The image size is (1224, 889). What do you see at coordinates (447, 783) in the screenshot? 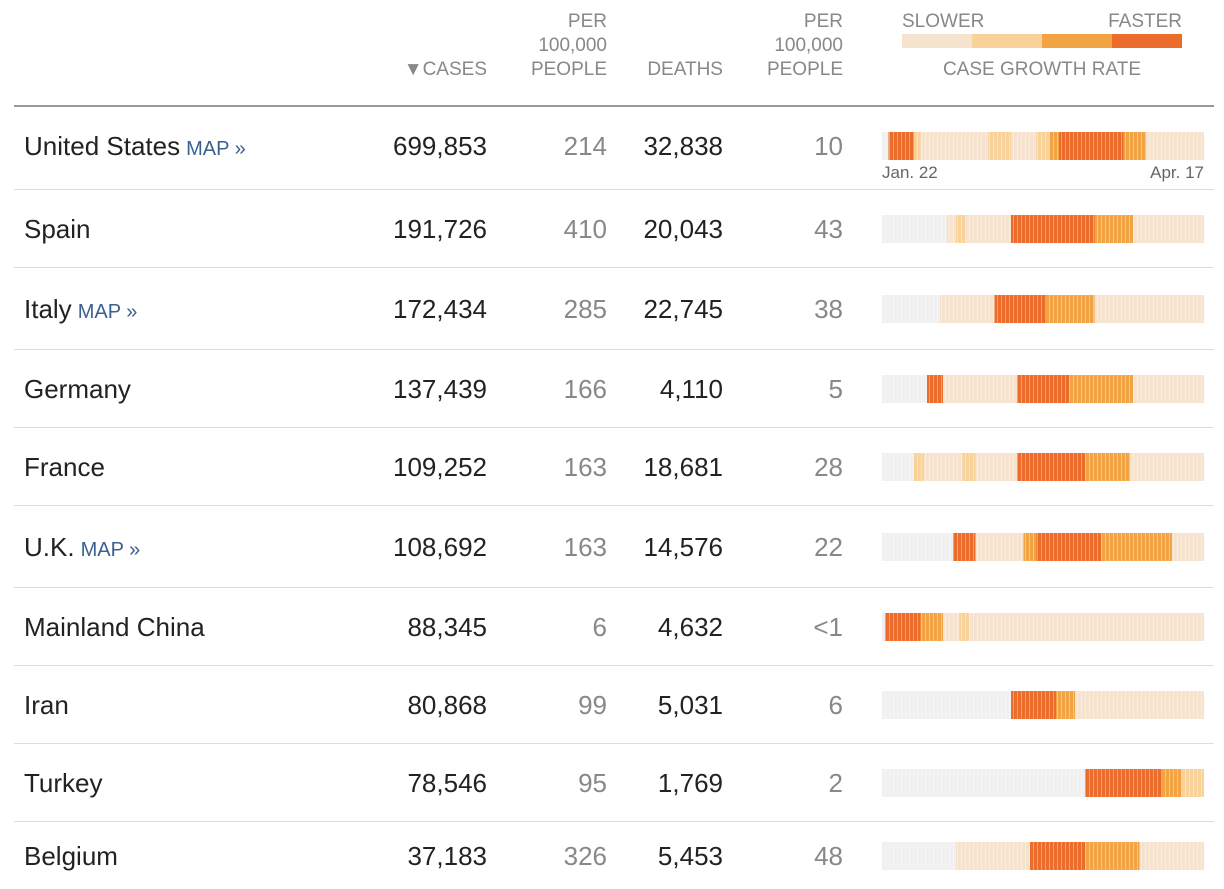
I see `cases: 78,546` at bounding box center [447, 783].